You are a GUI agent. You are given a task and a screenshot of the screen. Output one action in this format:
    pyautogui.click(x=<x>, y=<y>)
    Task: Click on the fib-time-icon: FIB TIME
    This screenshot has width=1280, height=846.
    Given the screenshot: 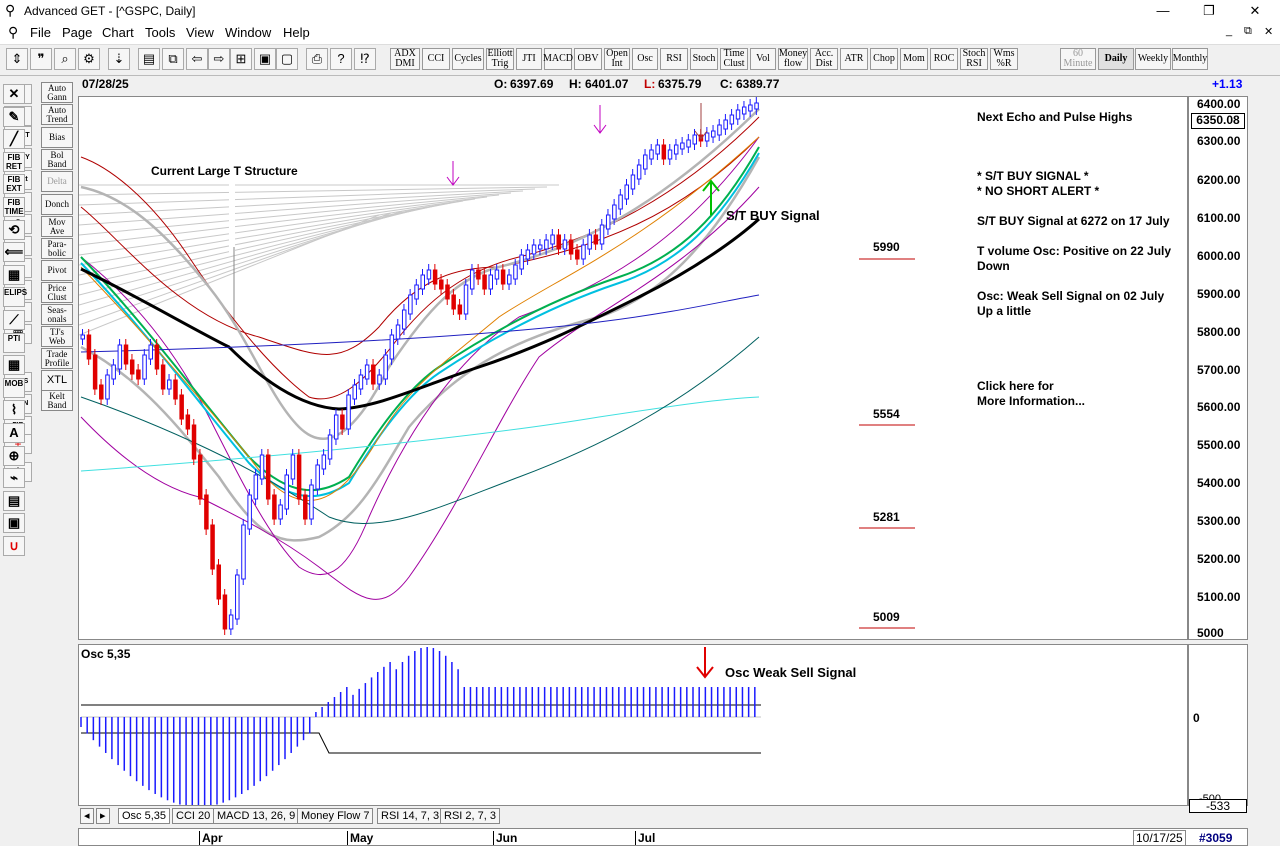 What is the action you would take?
    pyautogui.click(x=14, y=207)
    